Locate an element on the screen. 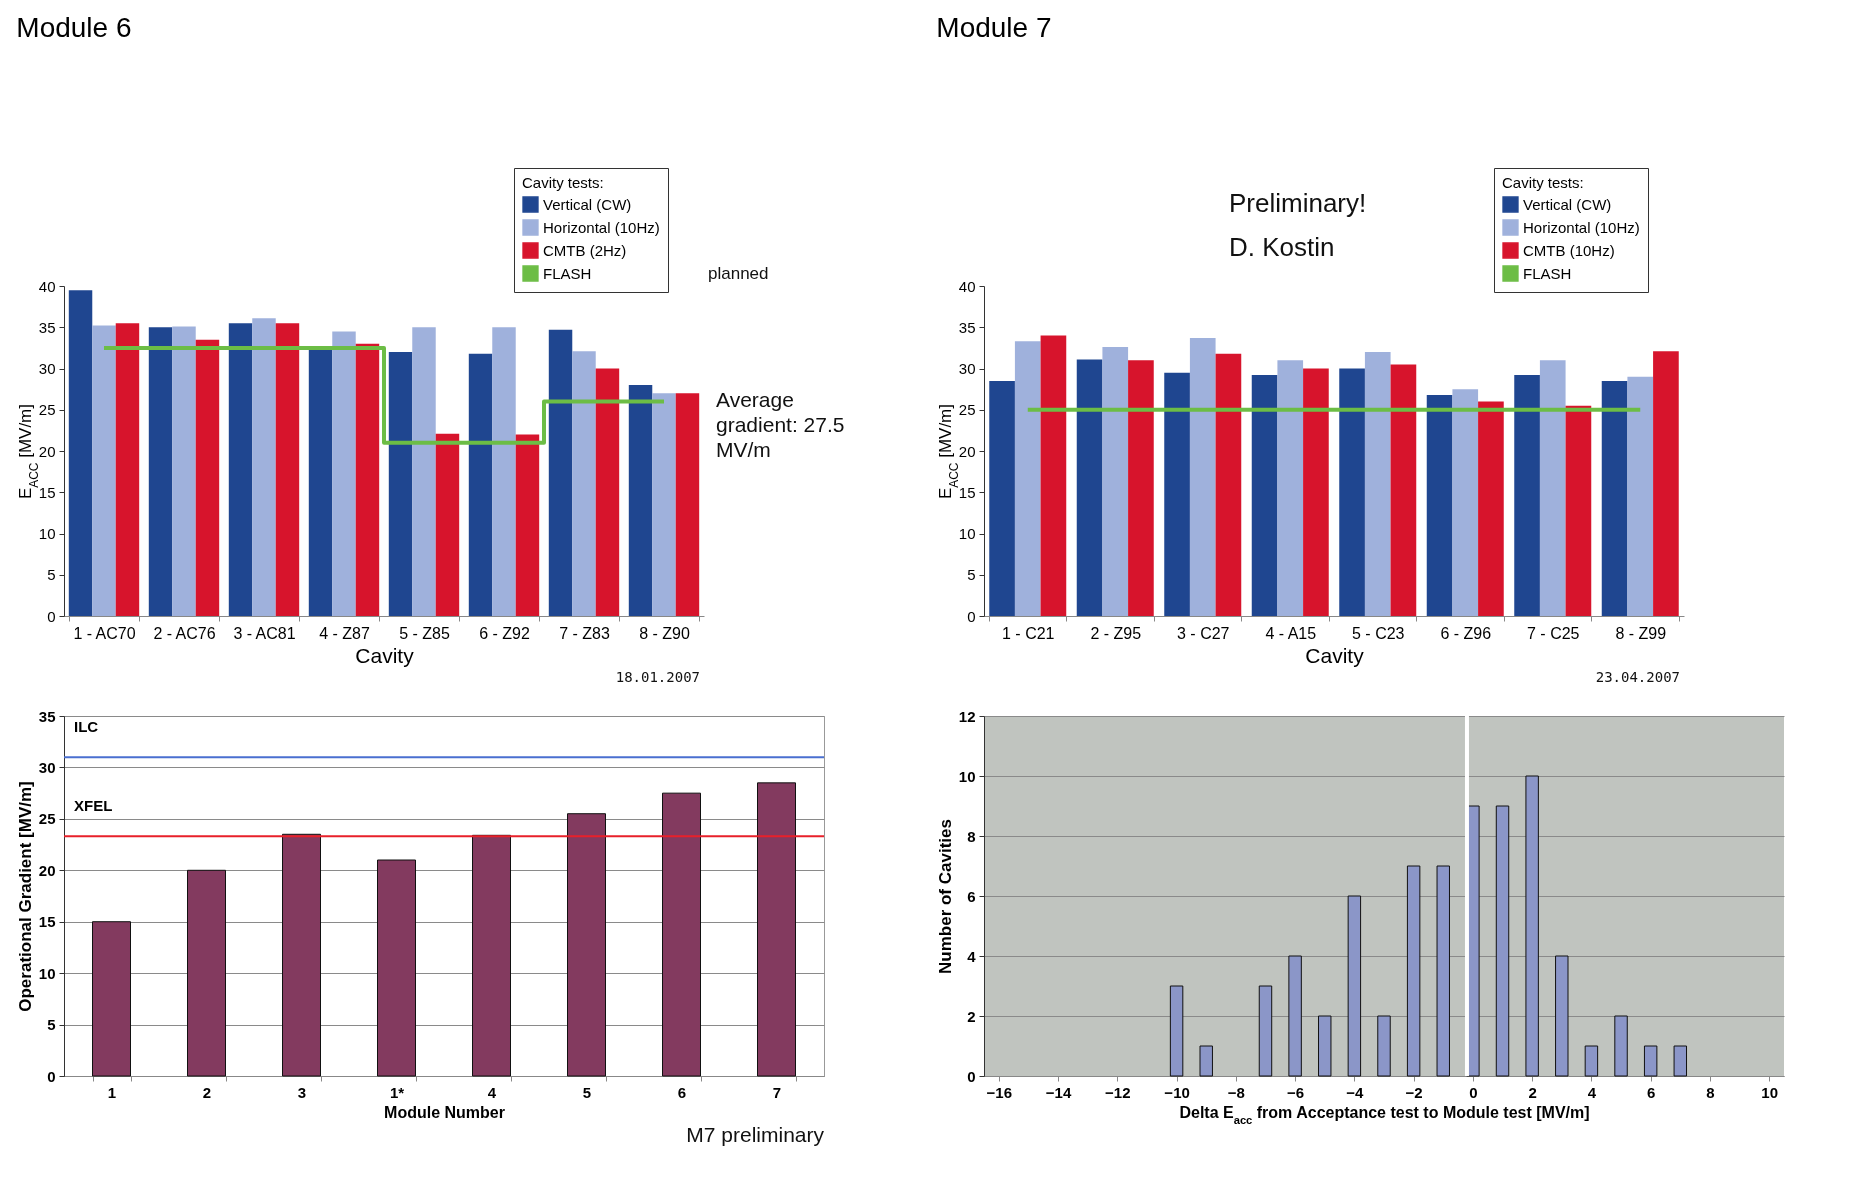 The height and width of the screenshot is (1195, 1849). x-axis-title: Cavity is located at coordinates (1335, 655).